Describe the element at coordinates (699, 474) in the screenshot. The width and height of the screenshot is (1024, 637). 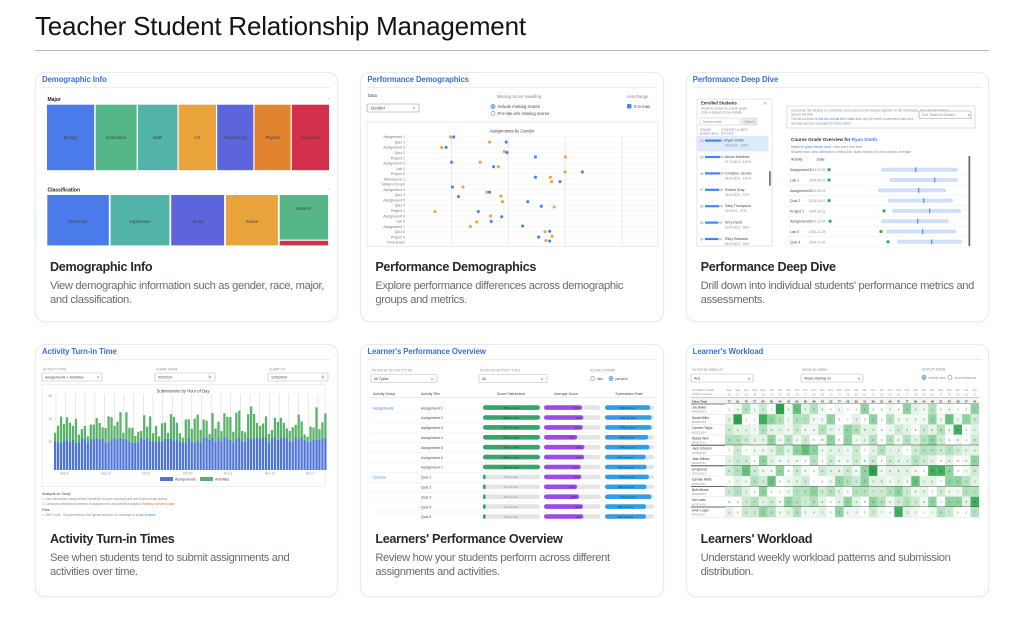
I see `svg-text: #20250413` at that location.